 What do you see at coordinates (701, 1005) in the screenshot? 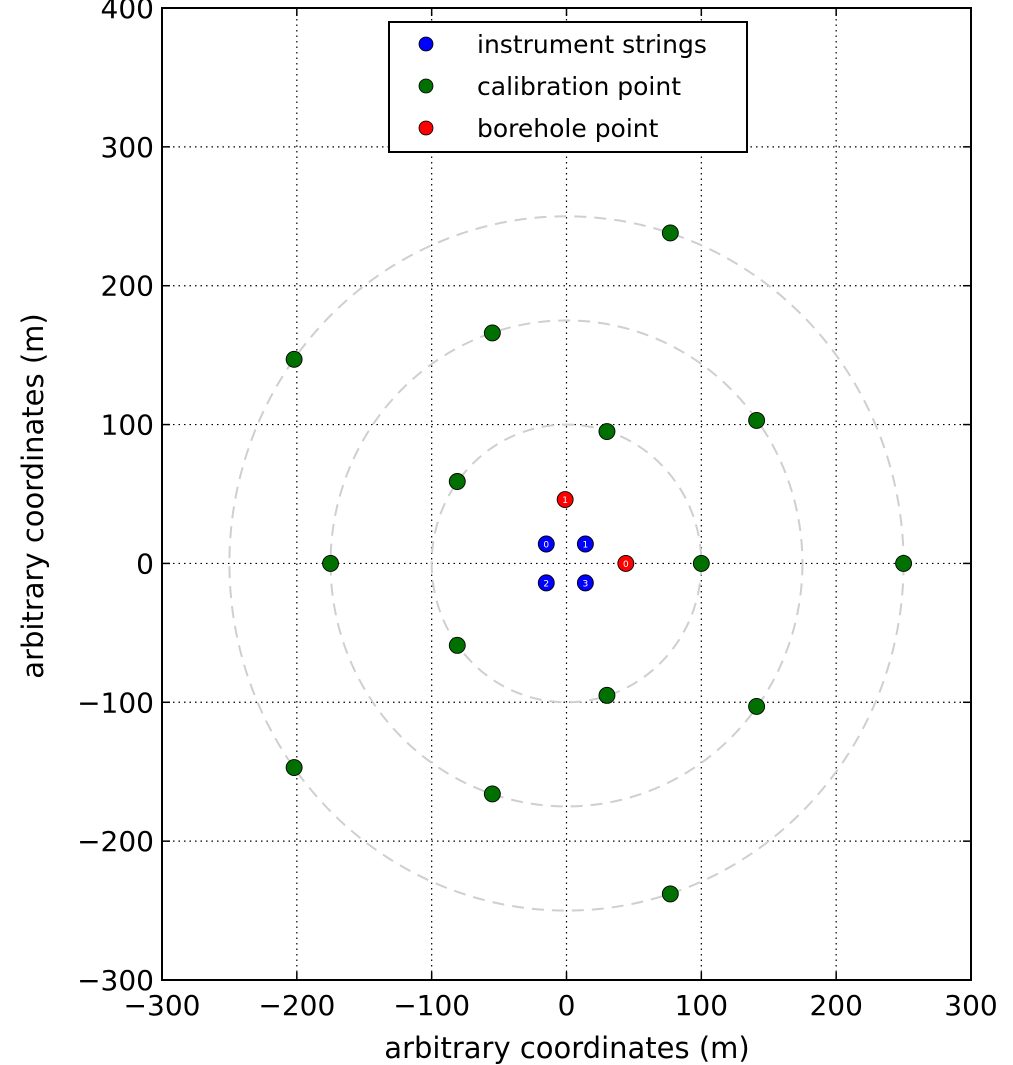
I see `x-tick-label: 100` at bounding box center [701, 1005].